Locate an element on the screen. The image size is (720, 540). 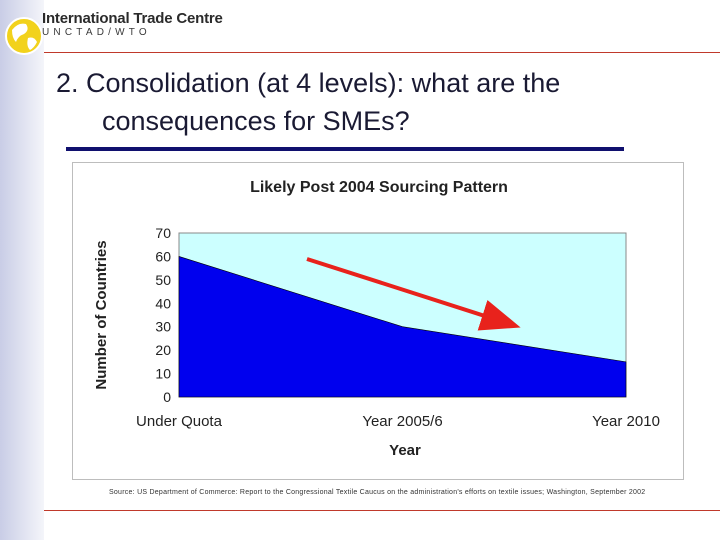
chart-title: Likely Post 2004 Sourcing Pattern is located at coordinates (379, 187).